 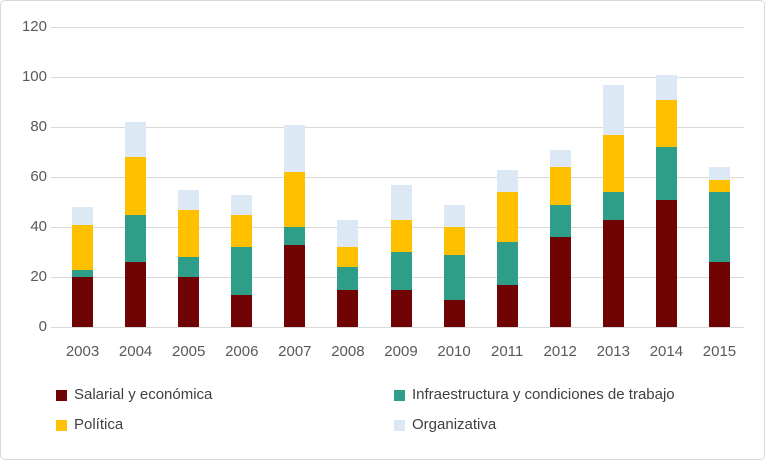 What do you see at coordinates (242, 351) in the screenshot?
I see `x-tick-label: 2006` at bounding box center [242, 351].